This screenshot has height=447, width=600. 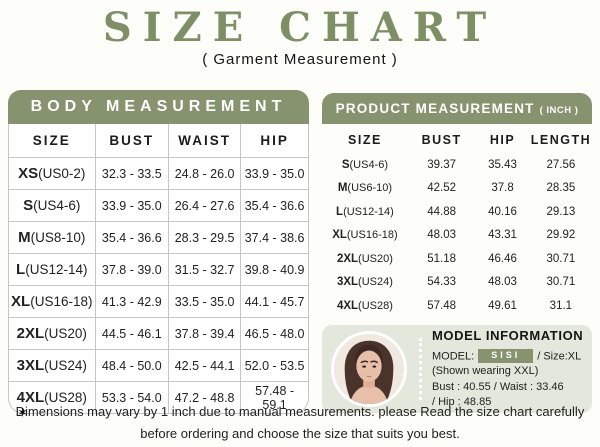 What do you see at coordinates (441, 258) in the screenshot?
I see `bust-cell: 51.18` at bounding box center [441, 258].